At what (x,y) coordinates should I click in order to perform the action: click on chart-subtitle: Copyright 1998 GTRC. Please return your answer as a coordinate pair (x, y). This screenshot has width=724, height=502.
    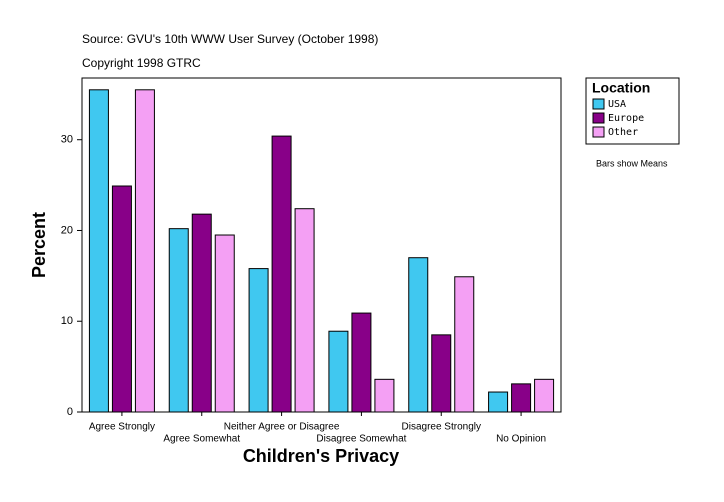
    Looking at the image, I should click on (141, 63).